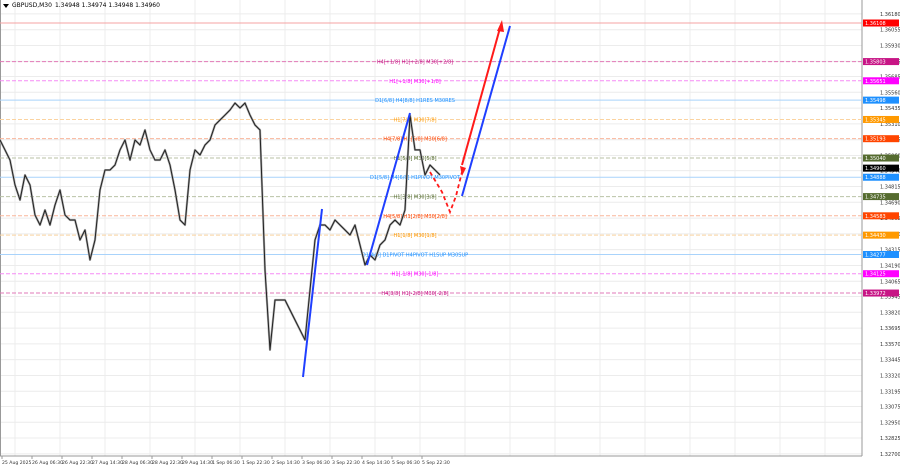 This screenshot has width=900, height=468. I want to click on level-label: H1[7/8] M30[7/8], so click(414, 120).